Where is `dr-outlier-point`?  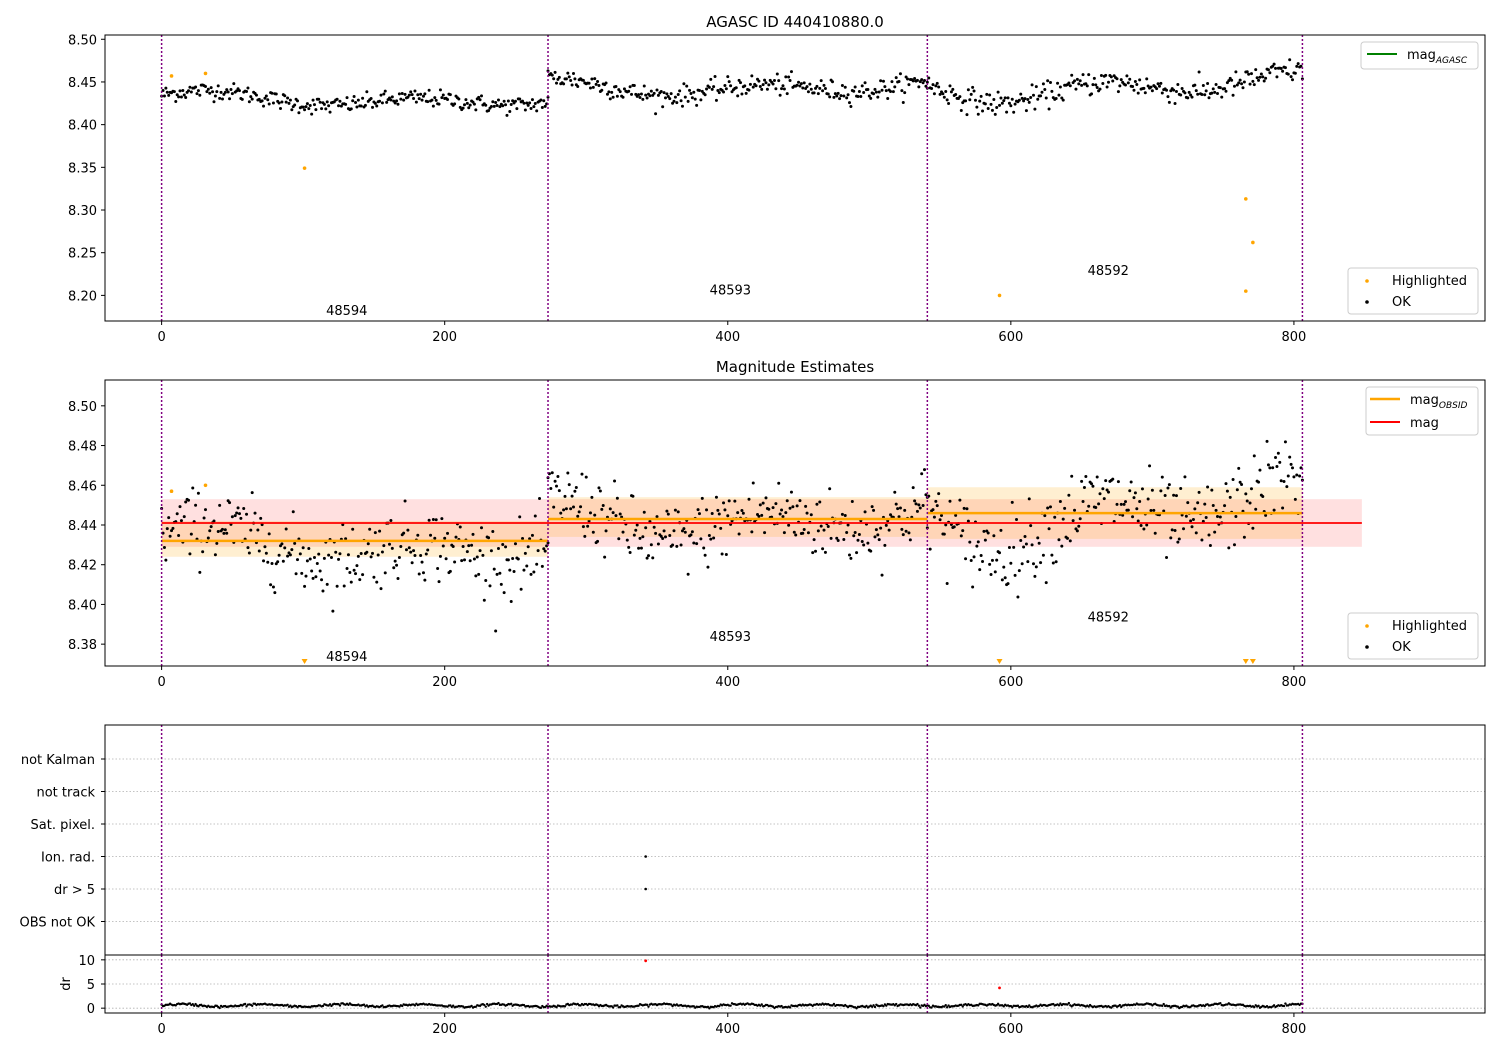 dr-outlier-point is located at coordinates (646, 961).